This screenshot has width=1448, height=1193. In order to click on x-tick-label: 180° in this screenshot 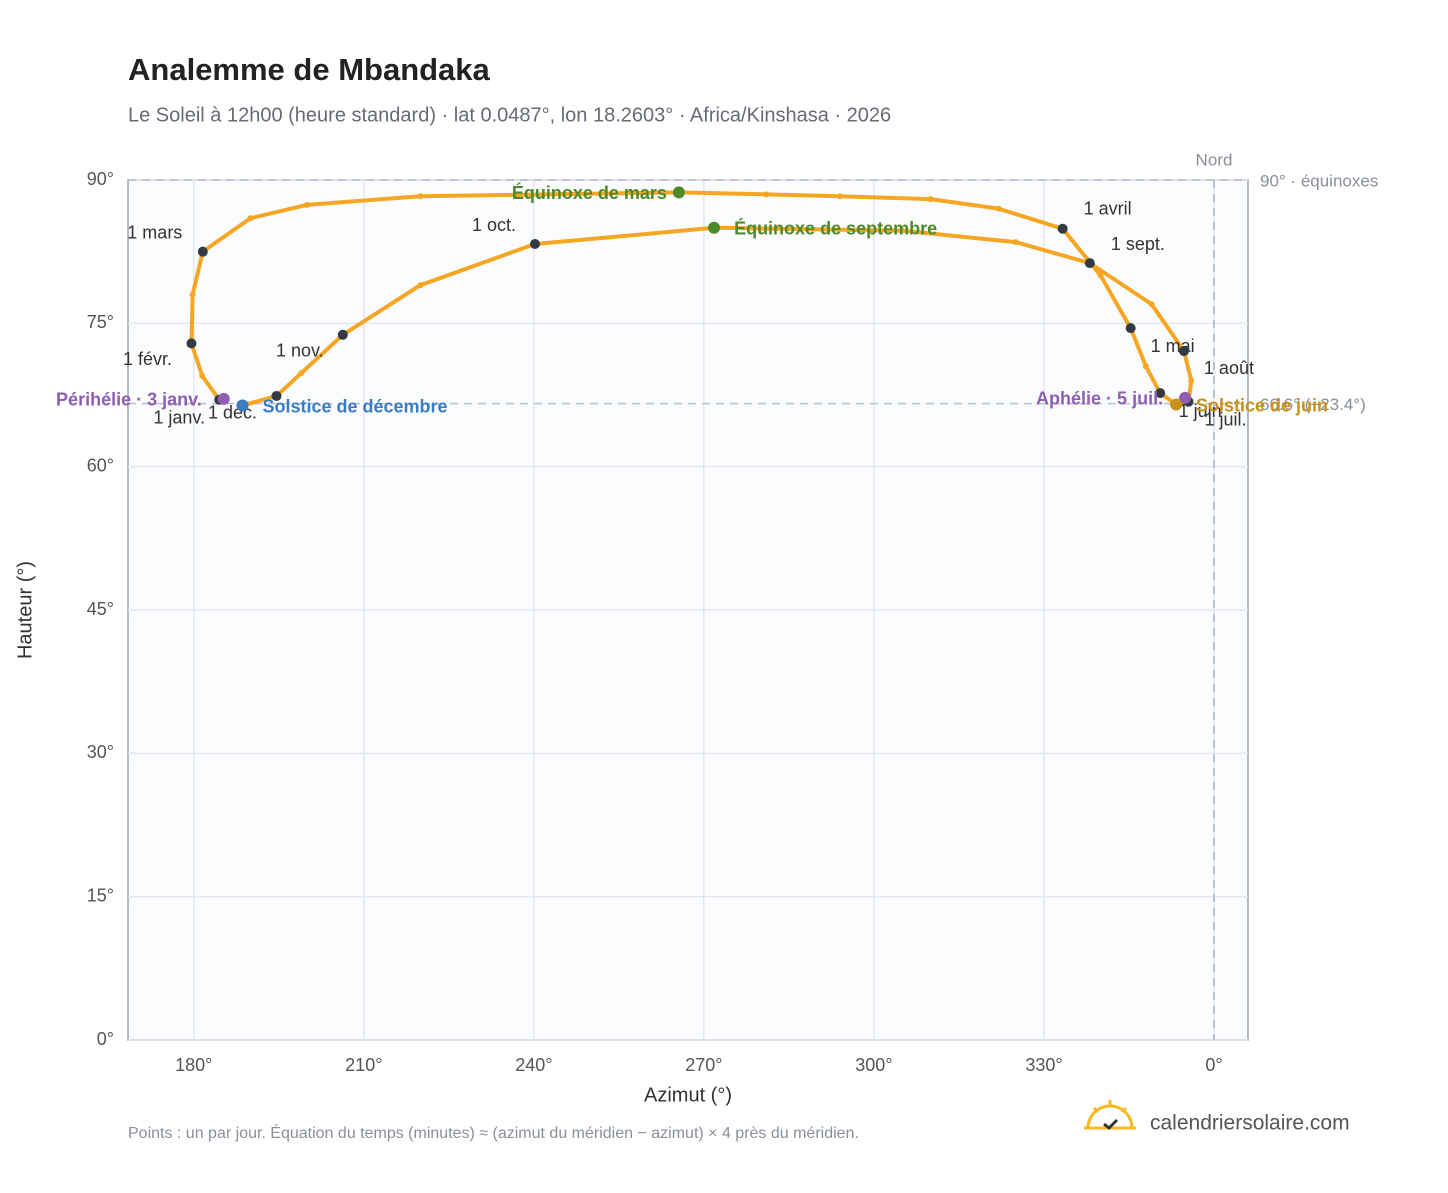, I will do `click(193, 1065)`.